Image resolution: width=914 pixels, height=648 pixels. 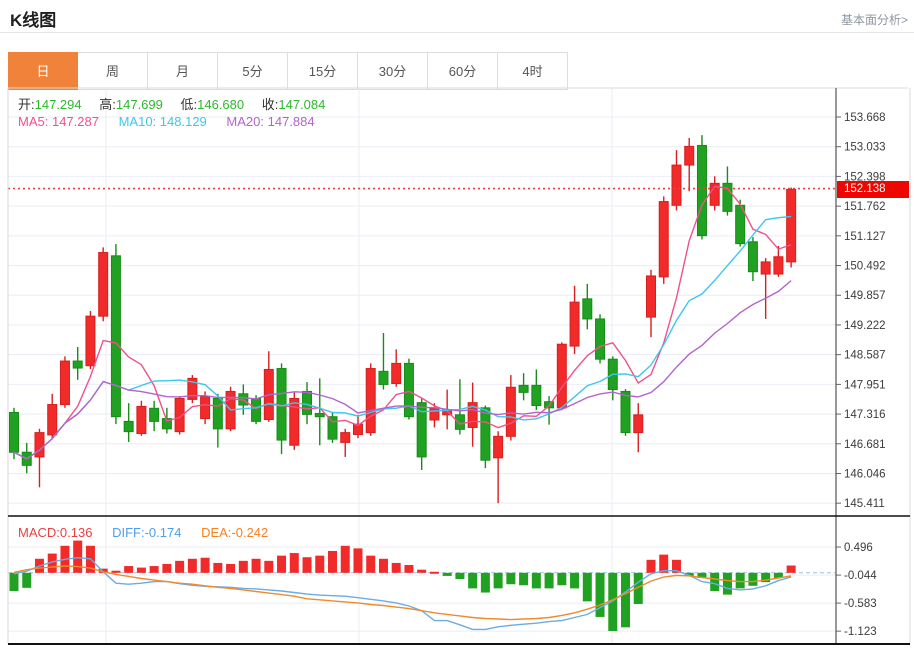 I want to click on tab-1: 周, so click(x=113, y=71).